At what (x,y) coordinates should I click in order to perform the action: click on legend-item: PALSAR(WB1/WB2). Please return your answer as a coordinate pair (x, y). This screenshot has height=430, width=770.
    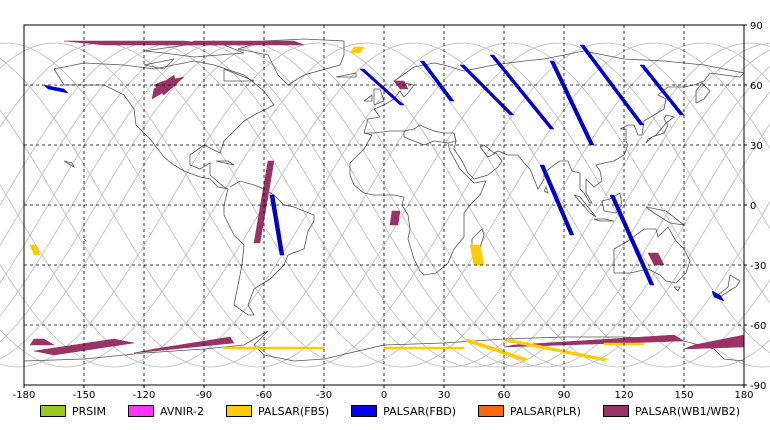
    Looking at the image, I should click on (671, 411).